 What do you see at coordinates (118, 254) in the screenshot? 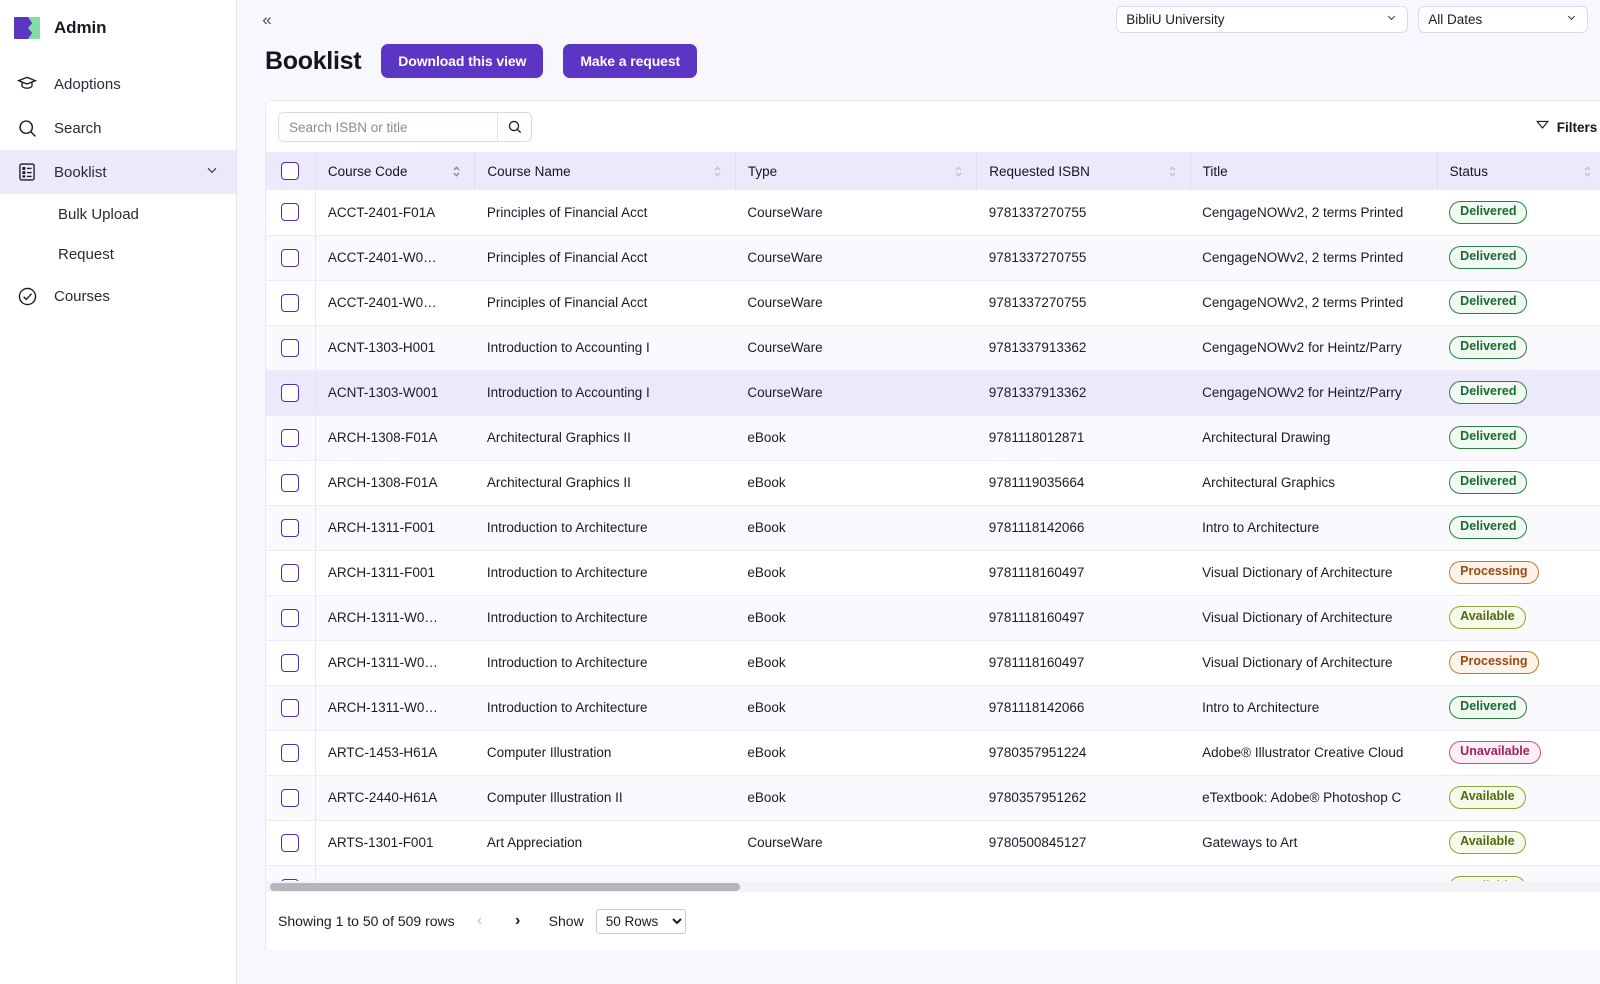
I see `sidebar-item-request: Request` at bounding box center [118, 254].